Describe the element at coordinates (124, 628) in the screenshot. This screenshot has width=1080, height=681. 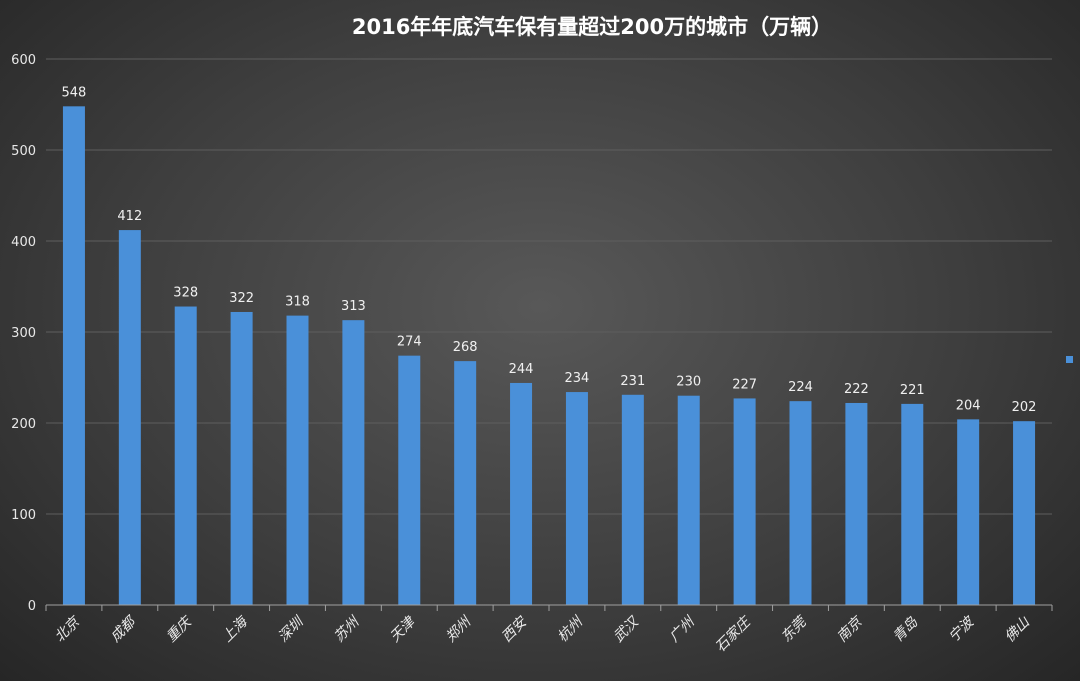
I see `x-tick-label: 成都` at that location.